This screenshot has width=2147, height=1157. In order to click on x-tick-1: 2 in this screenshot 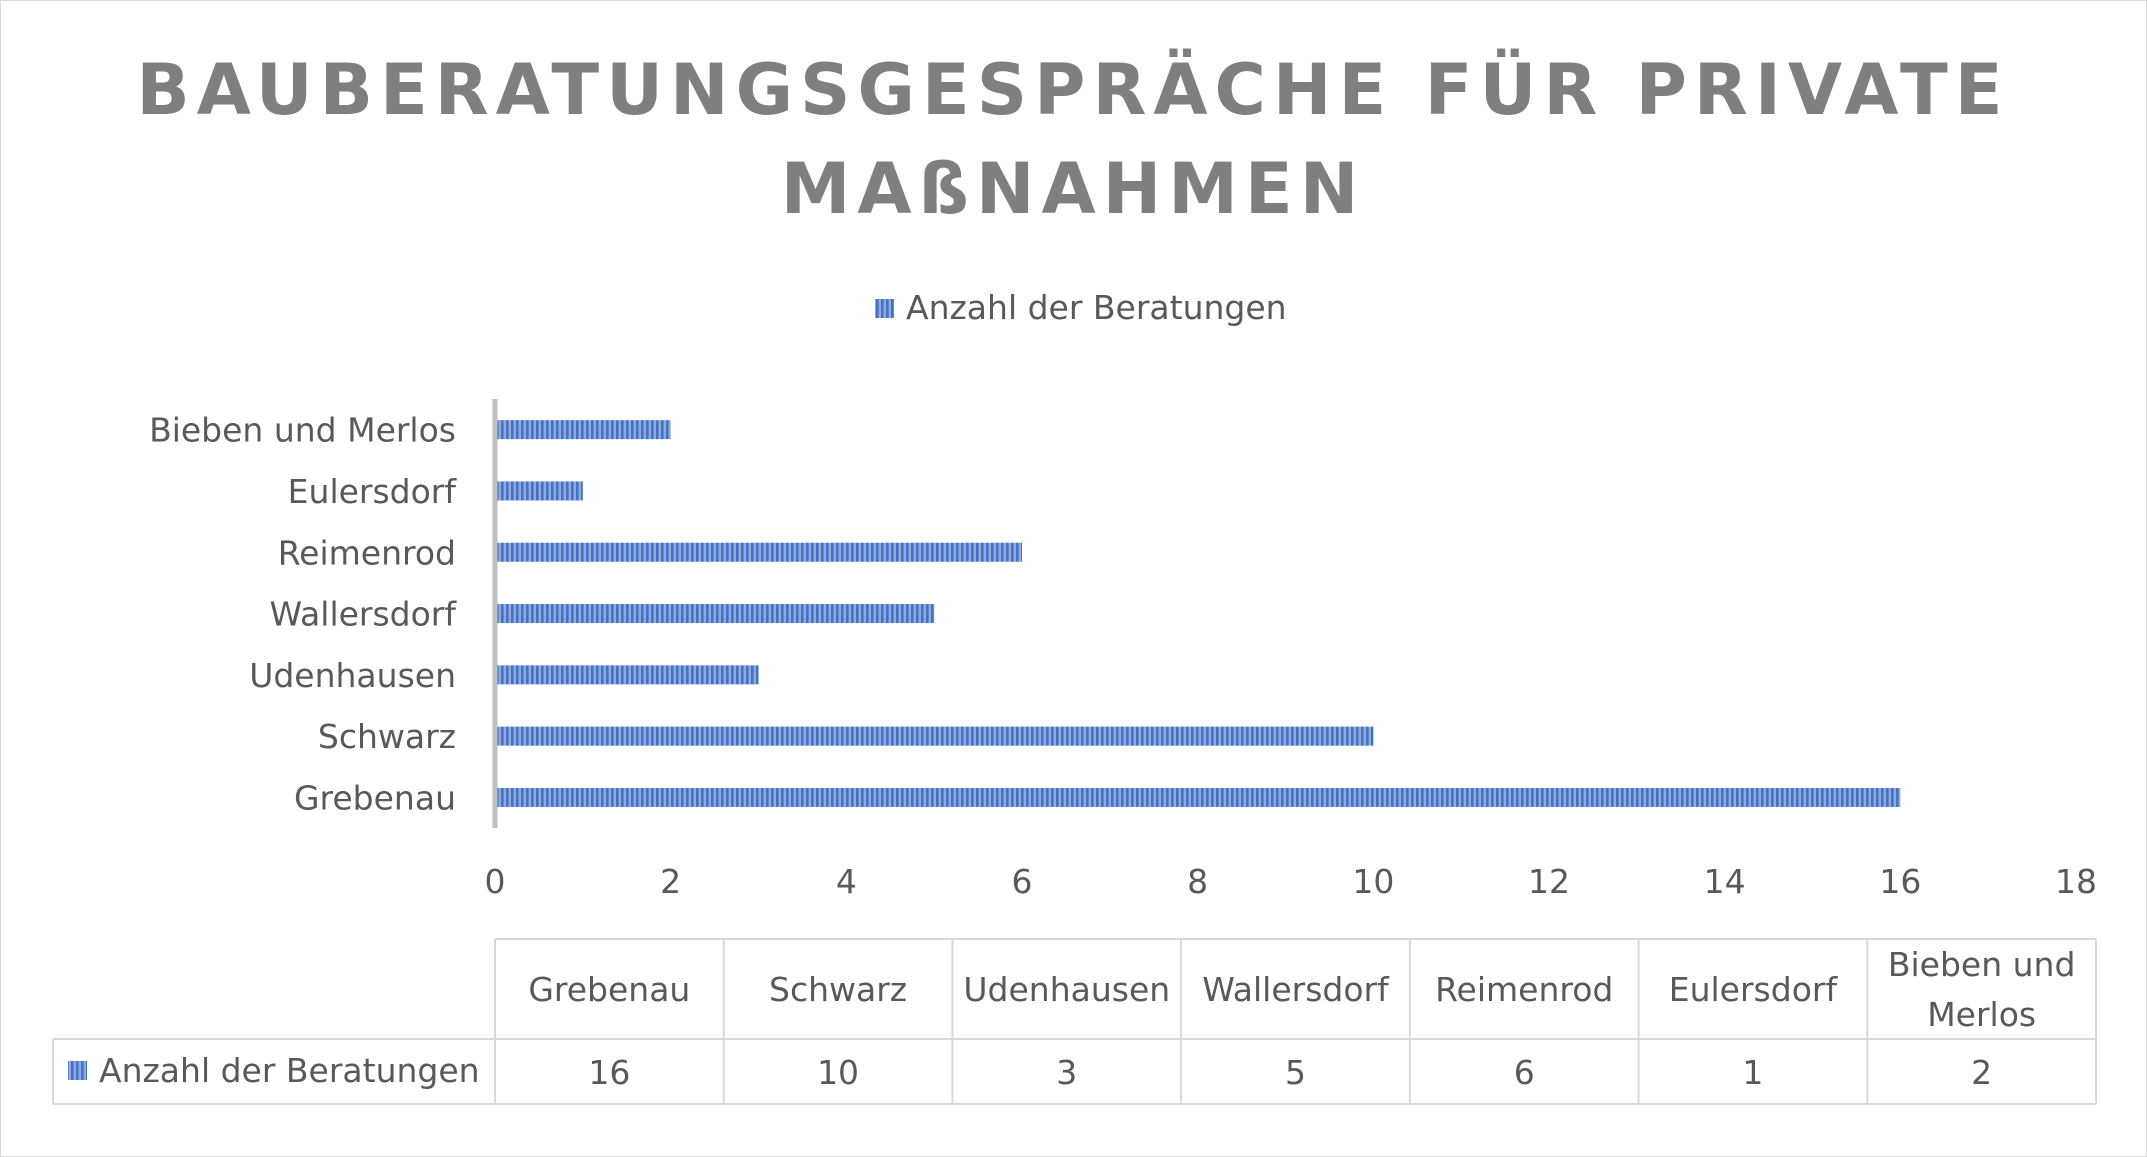, I will do `click(670, 881)`.